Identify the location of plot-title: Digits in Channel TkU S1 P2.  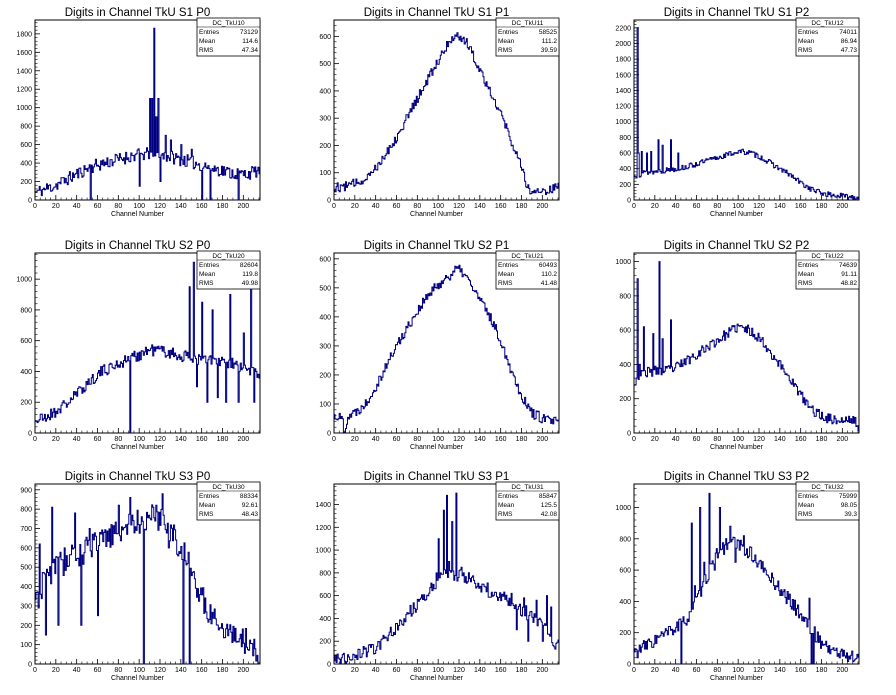
(737, 13).